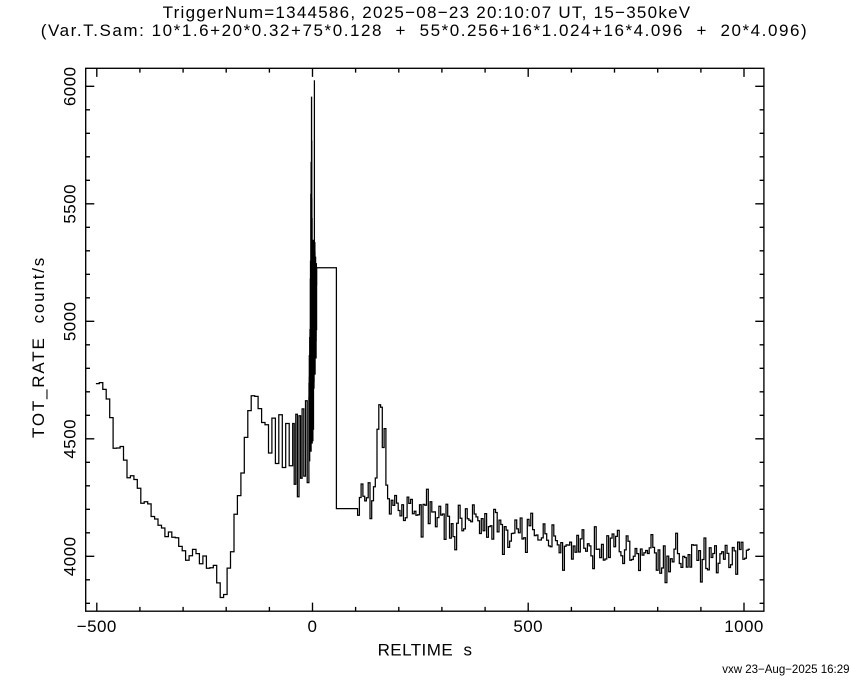 This screenshot has height=680, width=850. I want to click on svg-text: 6000, so click(70, 86).